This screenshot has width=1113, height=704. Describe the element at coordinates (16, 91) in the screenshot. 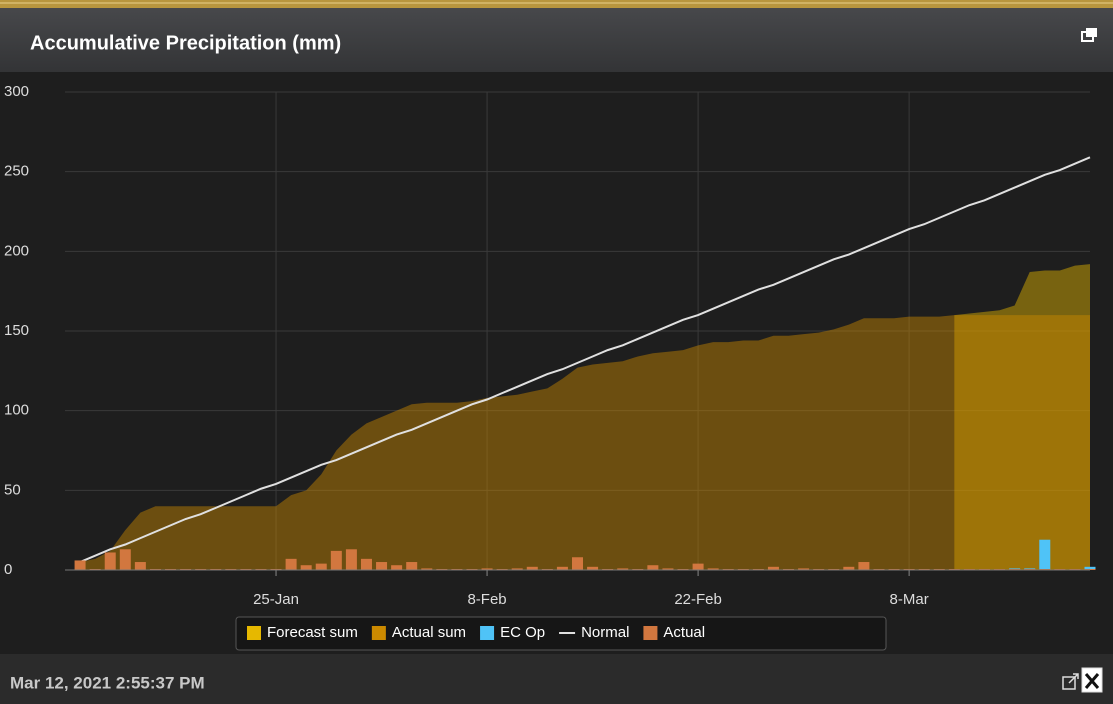

I see `y-tick-label: 300` at that location.